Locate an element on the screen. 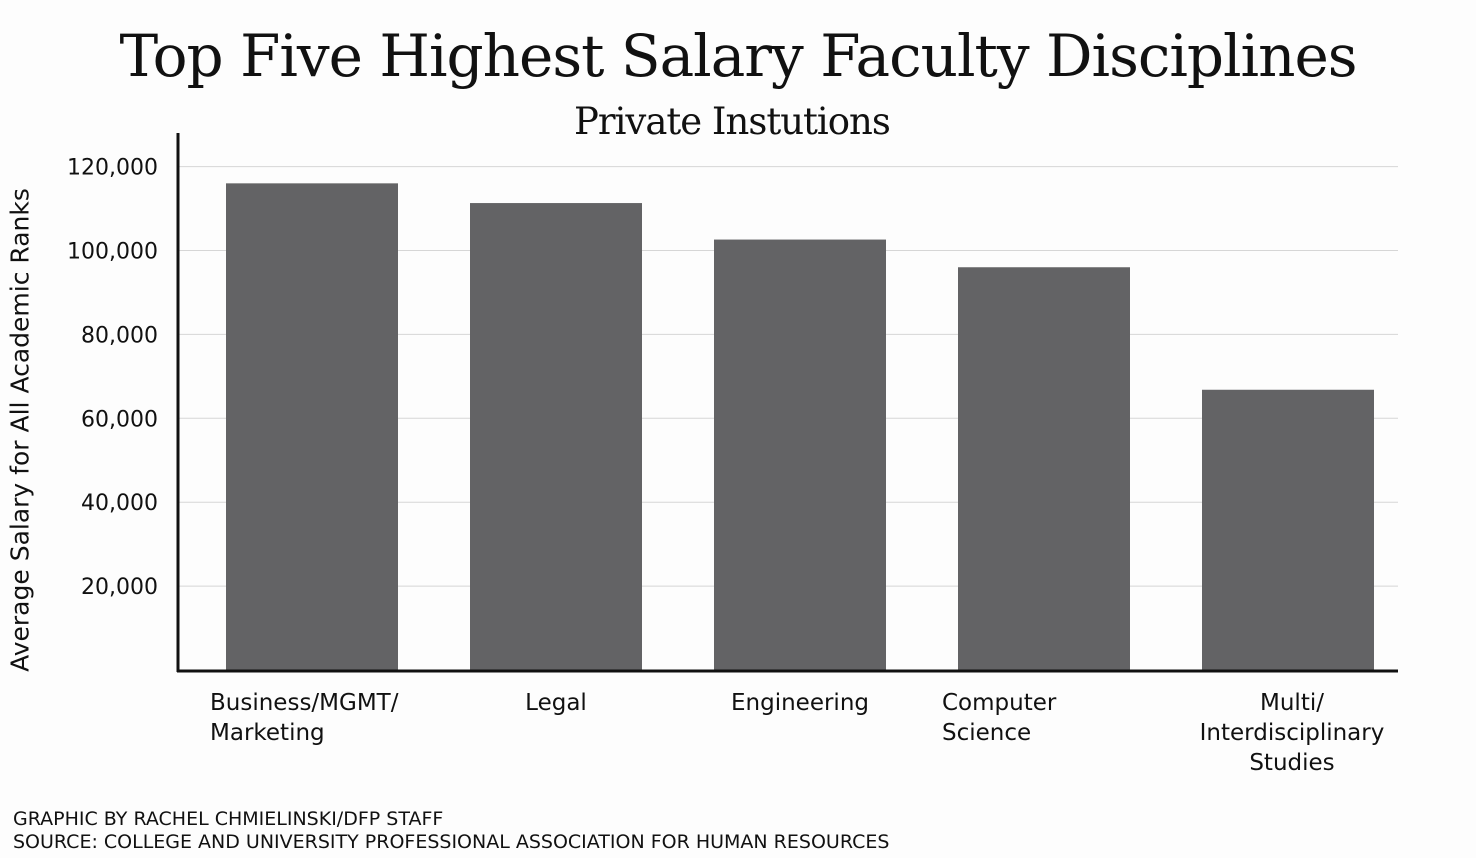  x-tick-label: Legal is located at coordinates (556, 703).